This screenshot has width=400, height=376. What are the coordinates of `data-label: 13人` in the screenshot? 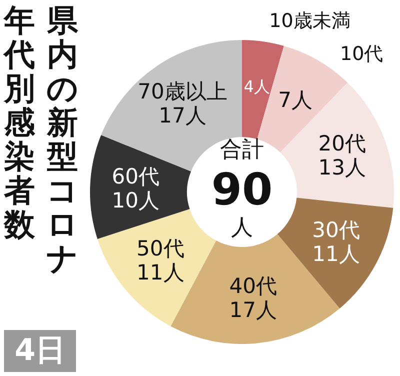 It's located at (342, 168).